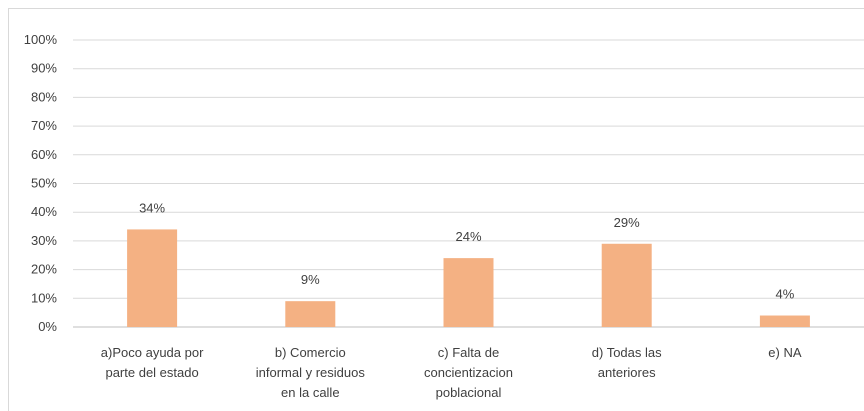  What do you see at coordinates (44, 211) in the screenshot?
I see `y-tick-label: 40%` at bounding box center [44, 211].